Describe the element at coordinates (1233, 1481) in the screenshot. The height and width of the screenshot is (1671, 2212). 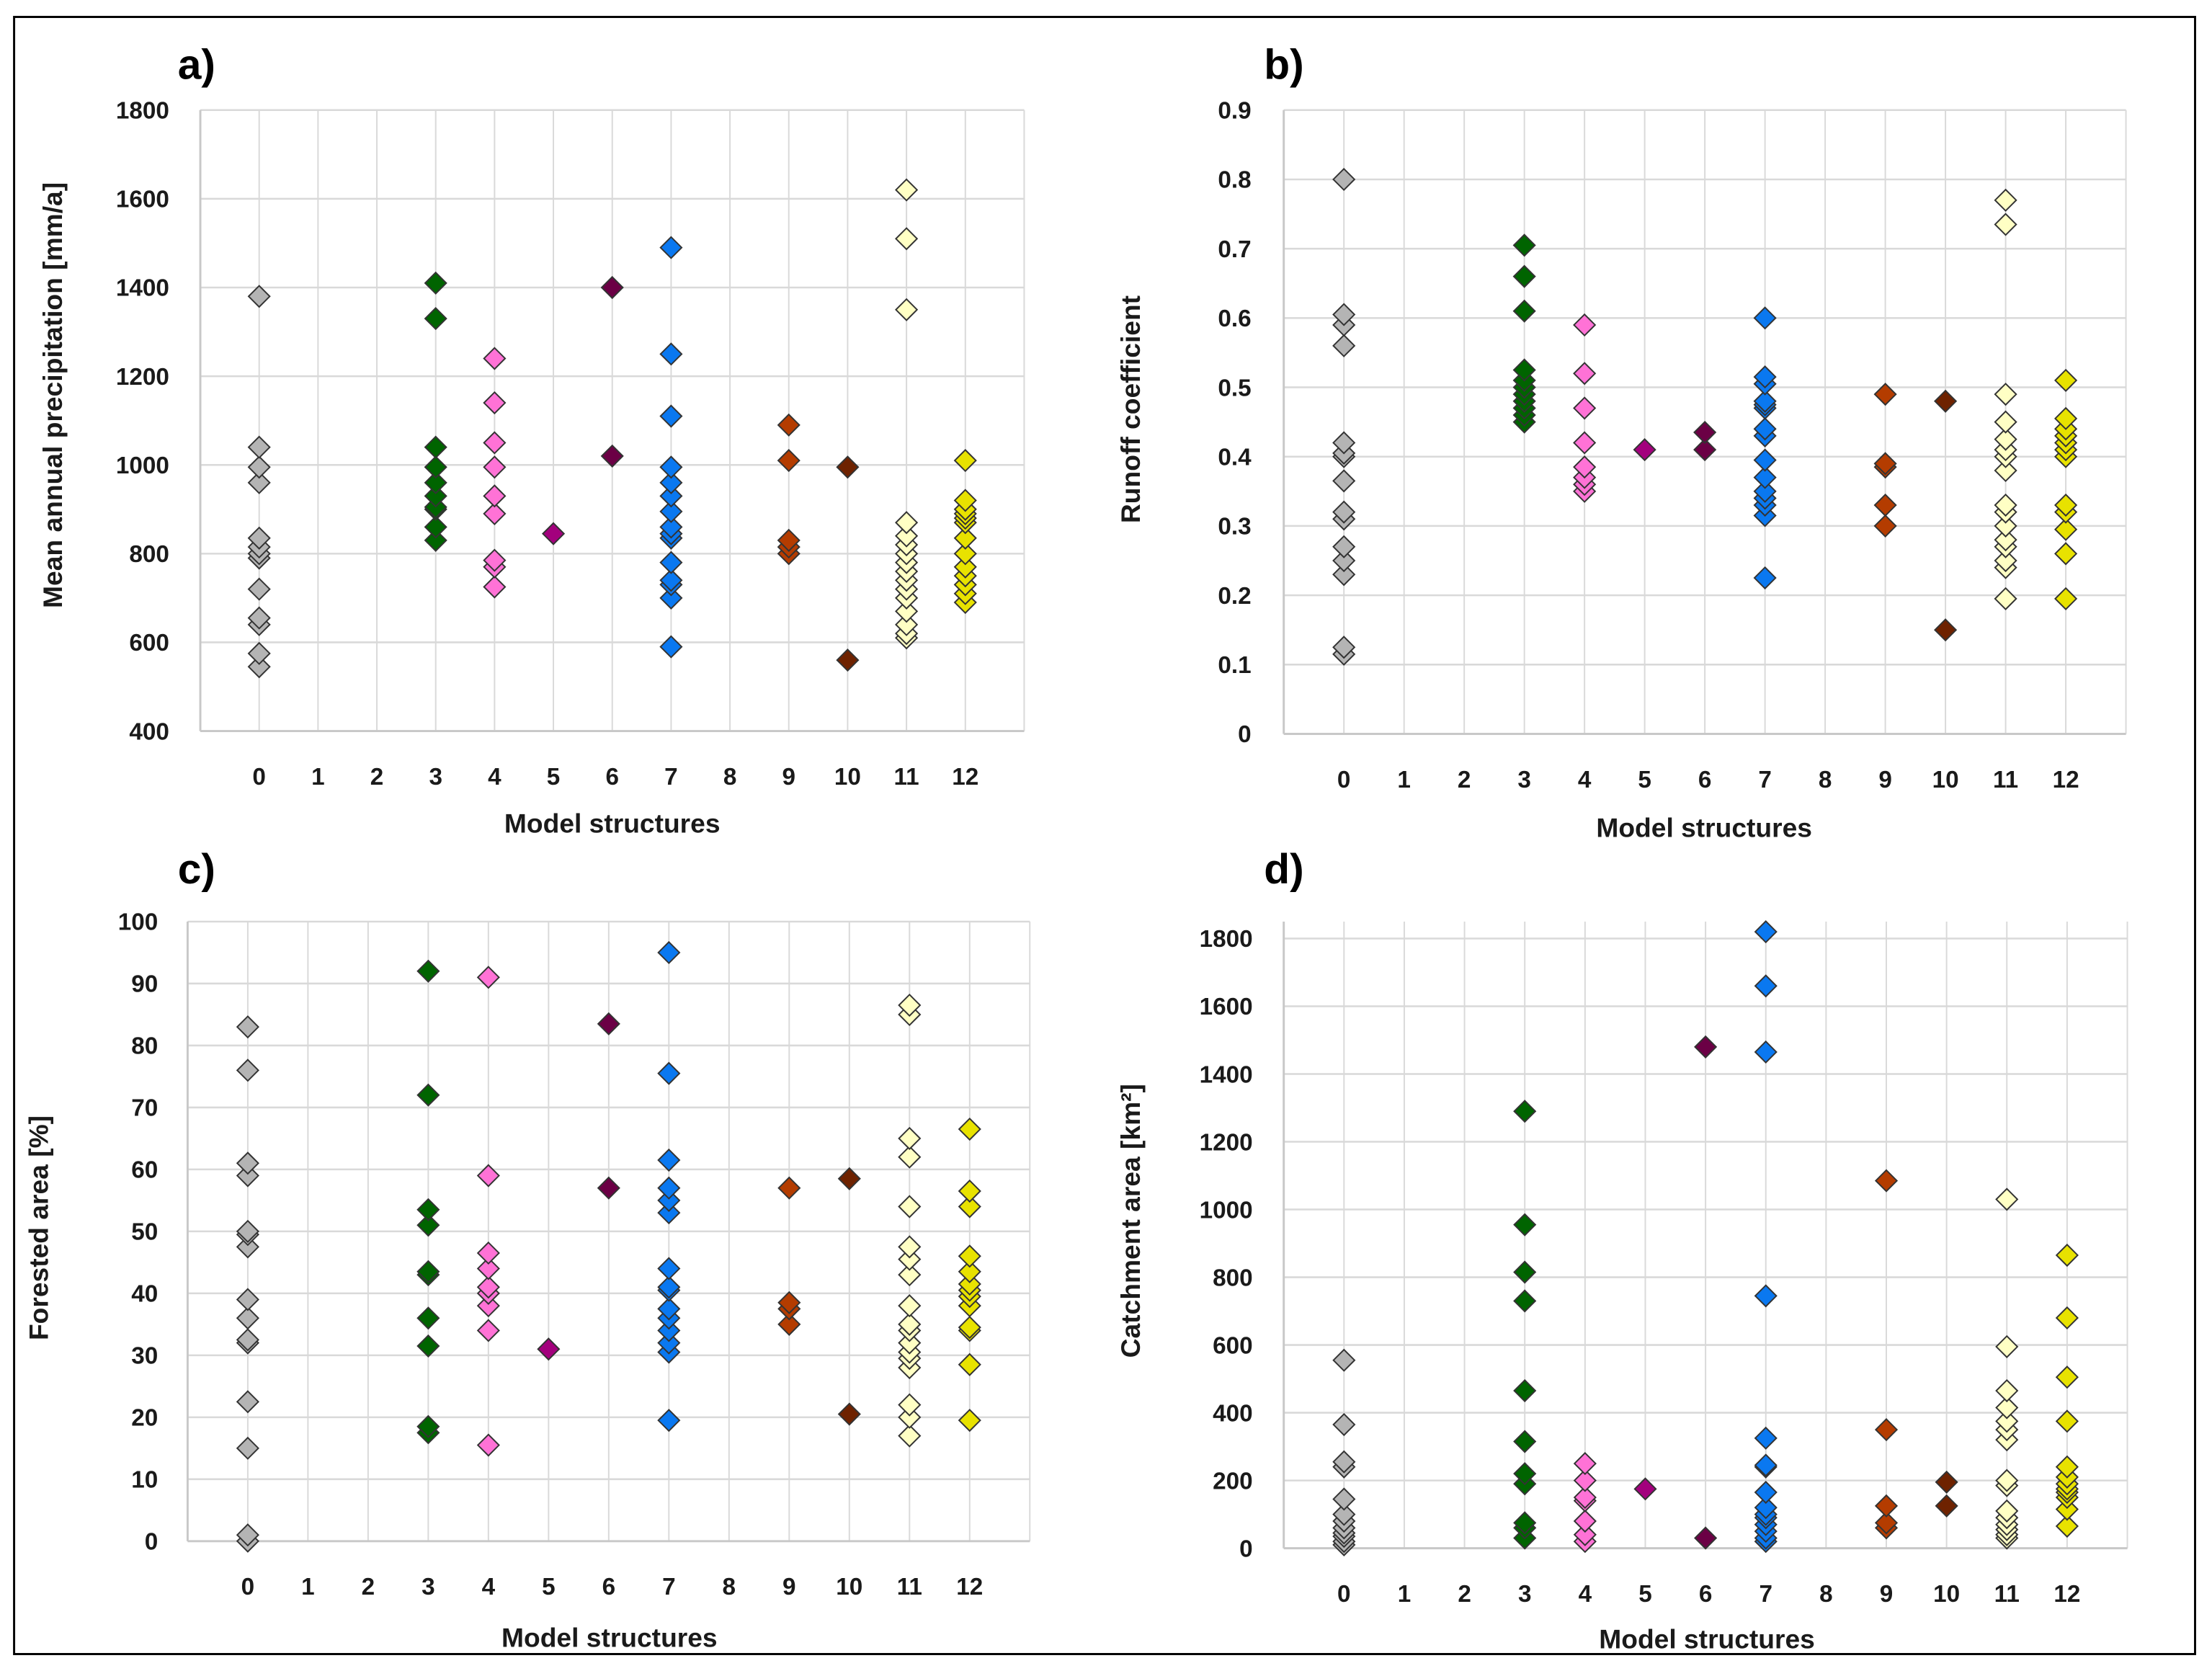
I see `y-tick-label: 200` at that location.